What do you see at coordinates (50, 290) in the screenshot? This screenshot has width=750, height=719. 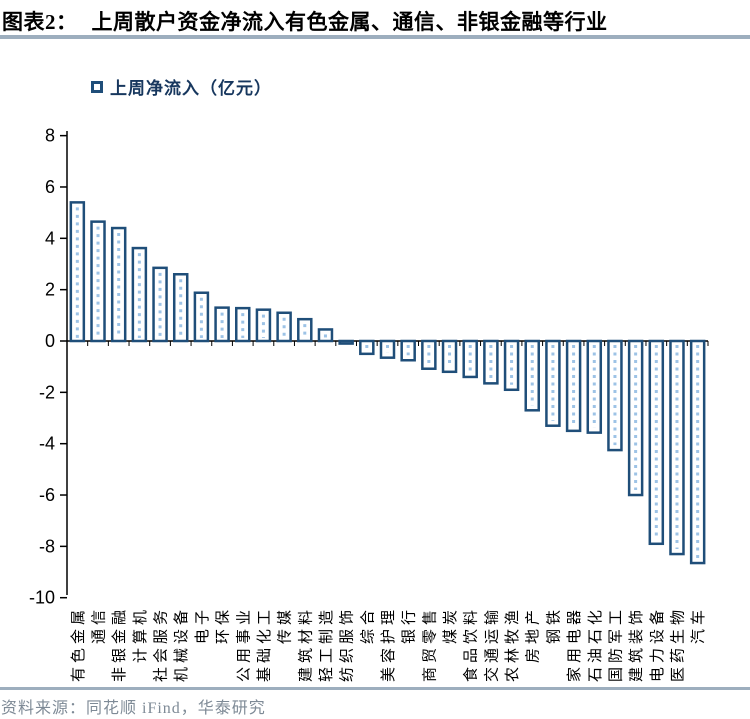 I see `y-tick-label: 2` at bounding box center [50, 290].